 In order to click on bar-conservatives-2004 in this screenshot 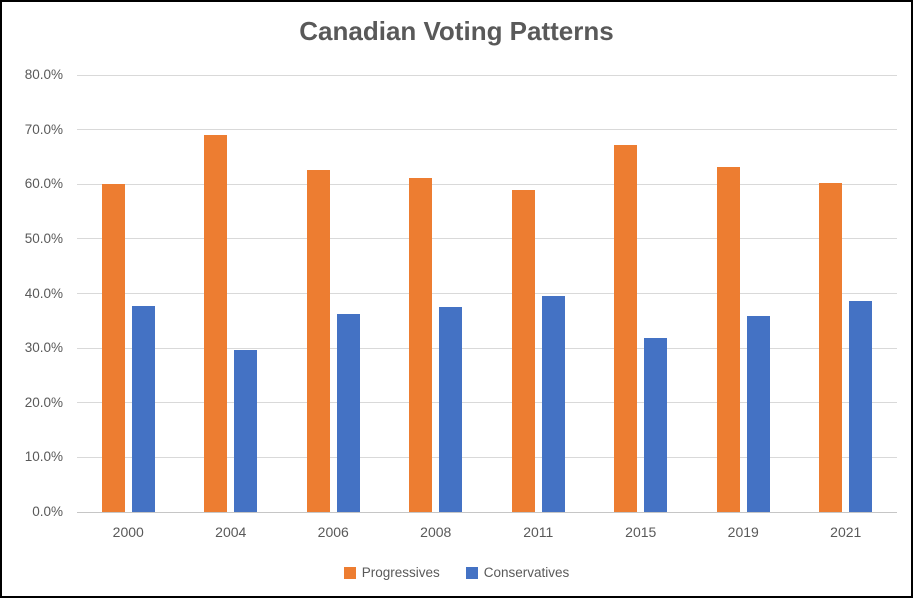, I will do `click(246, 431)`.